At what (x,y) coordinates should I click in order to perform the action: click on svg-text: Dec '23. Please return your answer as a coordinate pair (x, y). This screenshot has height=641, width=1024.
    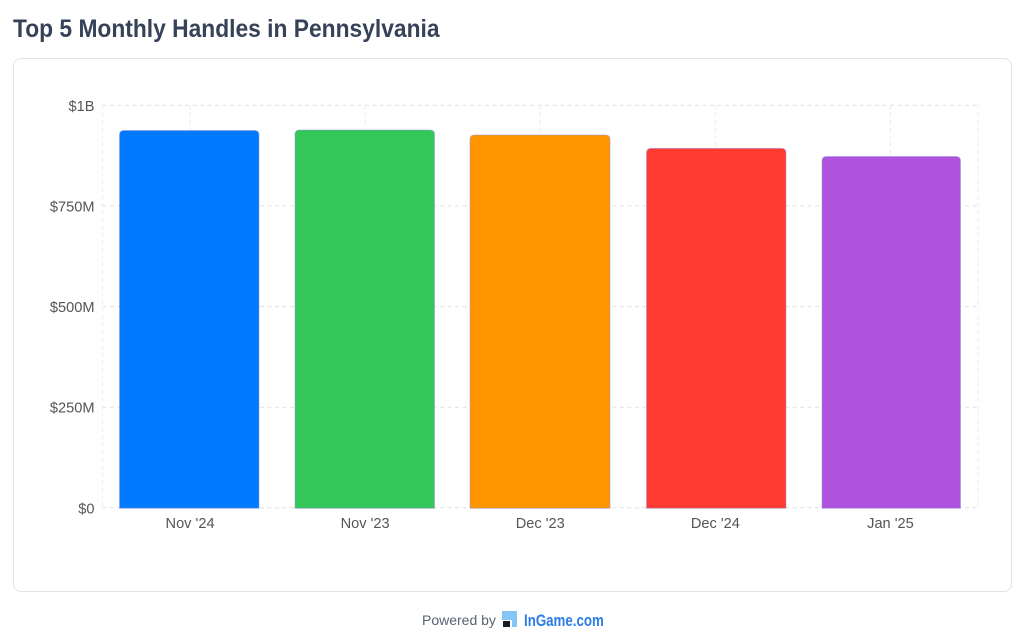
    Looking at the image, I should click on (540, 524).